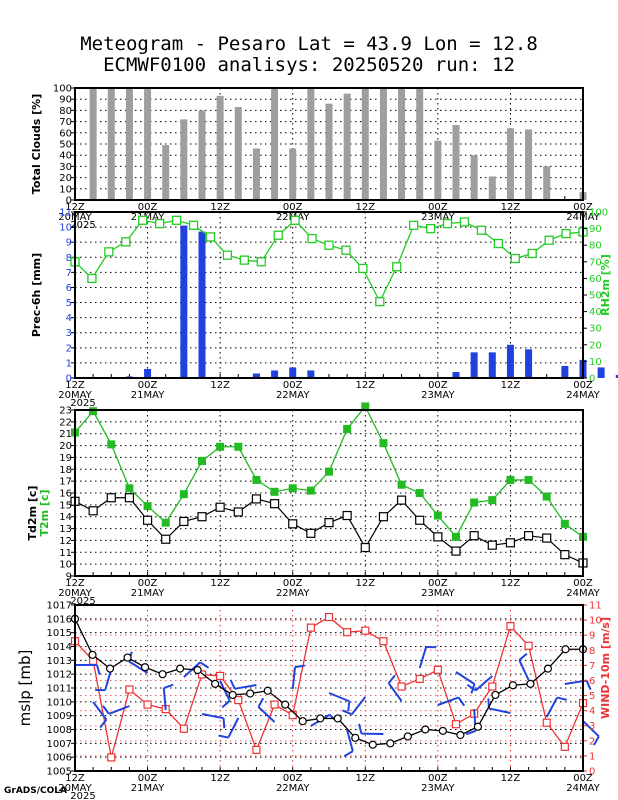 This screenshot has height=800, width=618. Describe the element at coordinates (595, 606) in the screenshot. I see `y2-tick-label: 11` at that location.